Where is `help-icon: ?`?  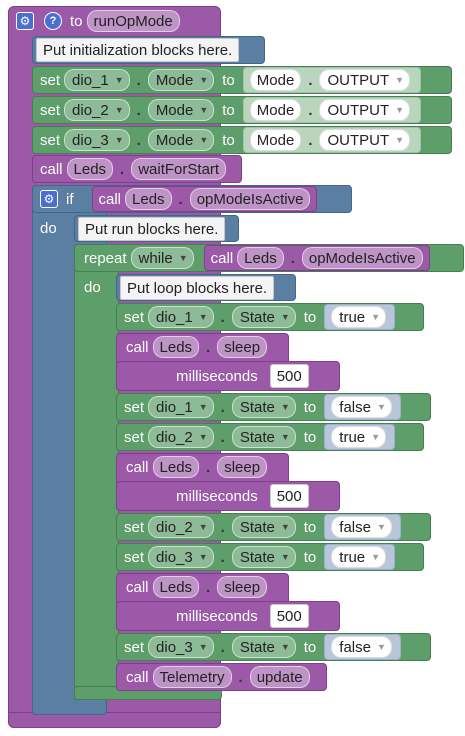
help-icon: ? is located at coordinates (53, 21).